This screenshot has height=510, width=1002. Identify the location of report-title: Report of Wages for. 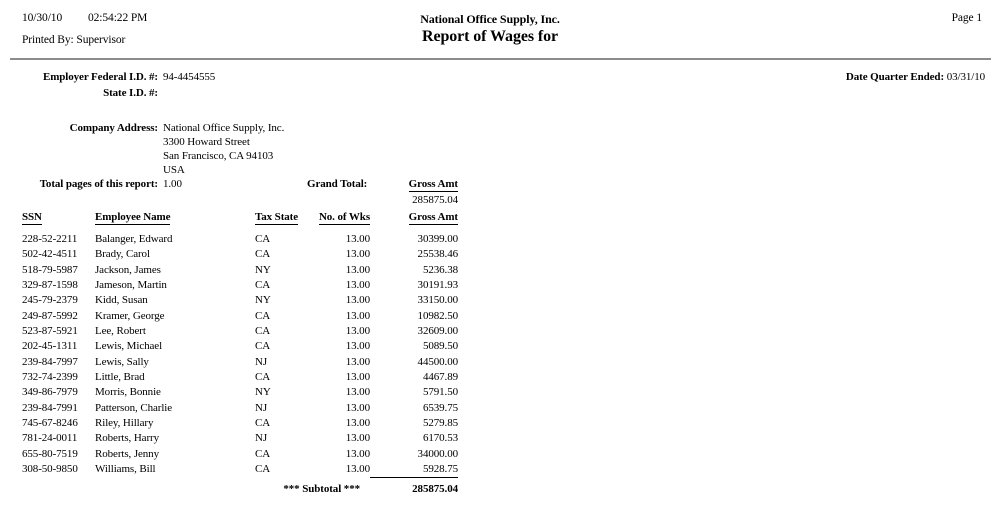
(490, 36).